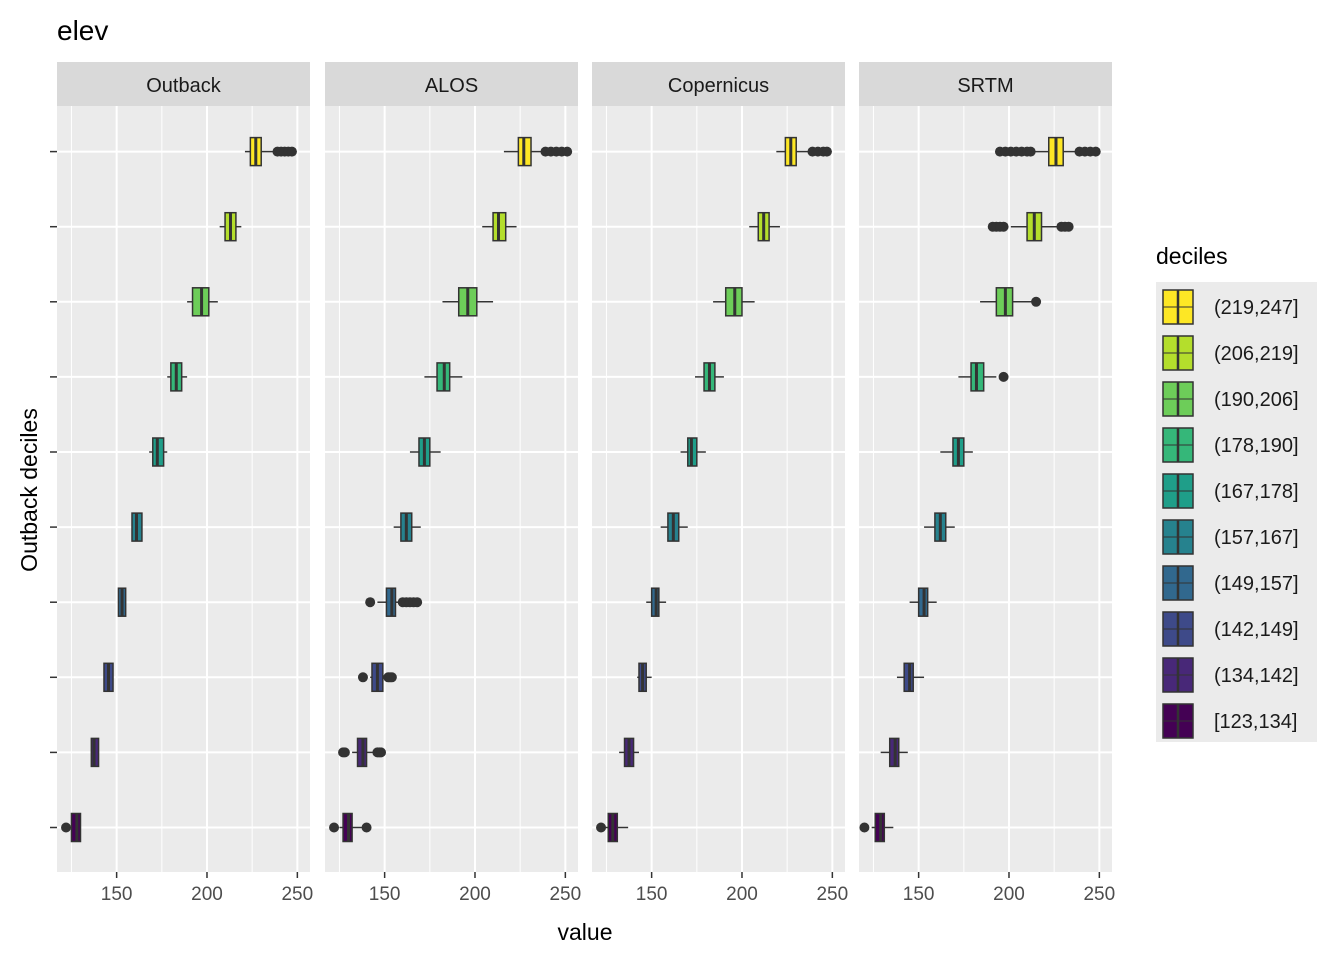  I want to click on legend-label: (149,157], so click(1256, 584).